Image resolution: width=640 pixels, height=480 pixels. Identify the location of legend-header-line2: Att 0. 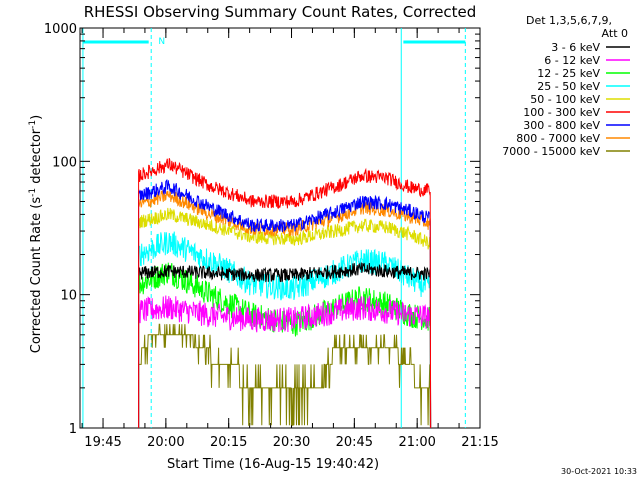
(615, 33).